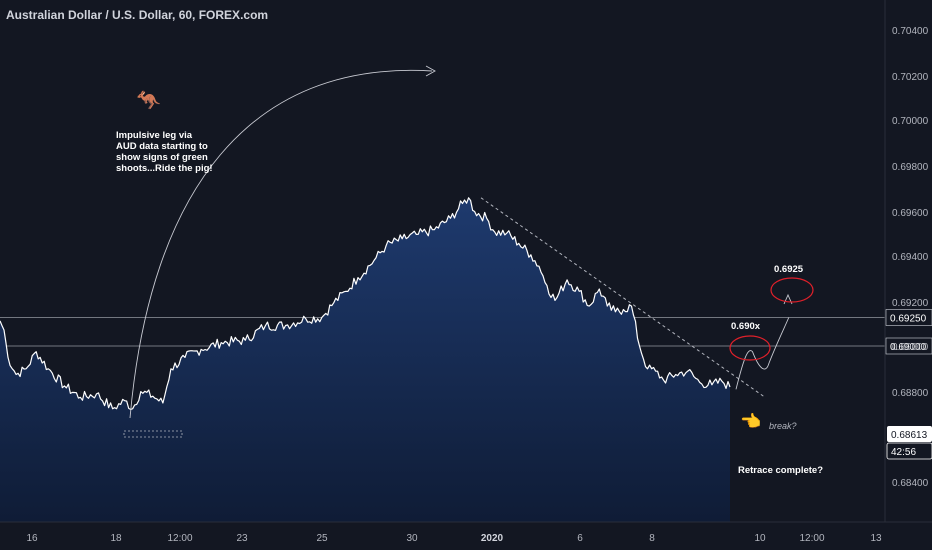 This screenshot has height=550, width=932. What do you see at coordinates (492, 538) in the screenshot?
I see `x-tick-label: 2020` at bounding box center [492, 538].